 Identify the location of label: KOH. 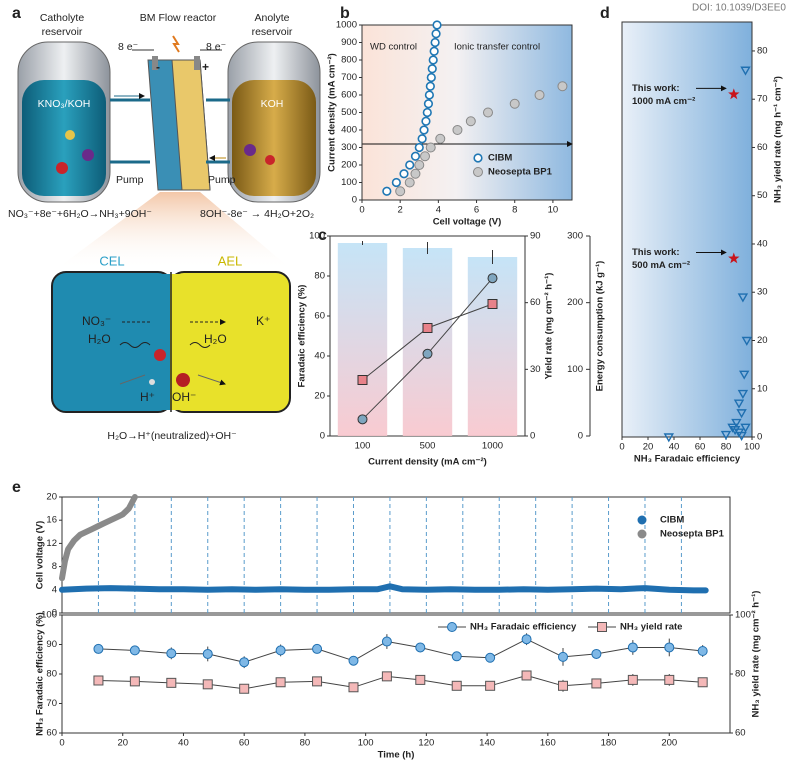
(272, 104).